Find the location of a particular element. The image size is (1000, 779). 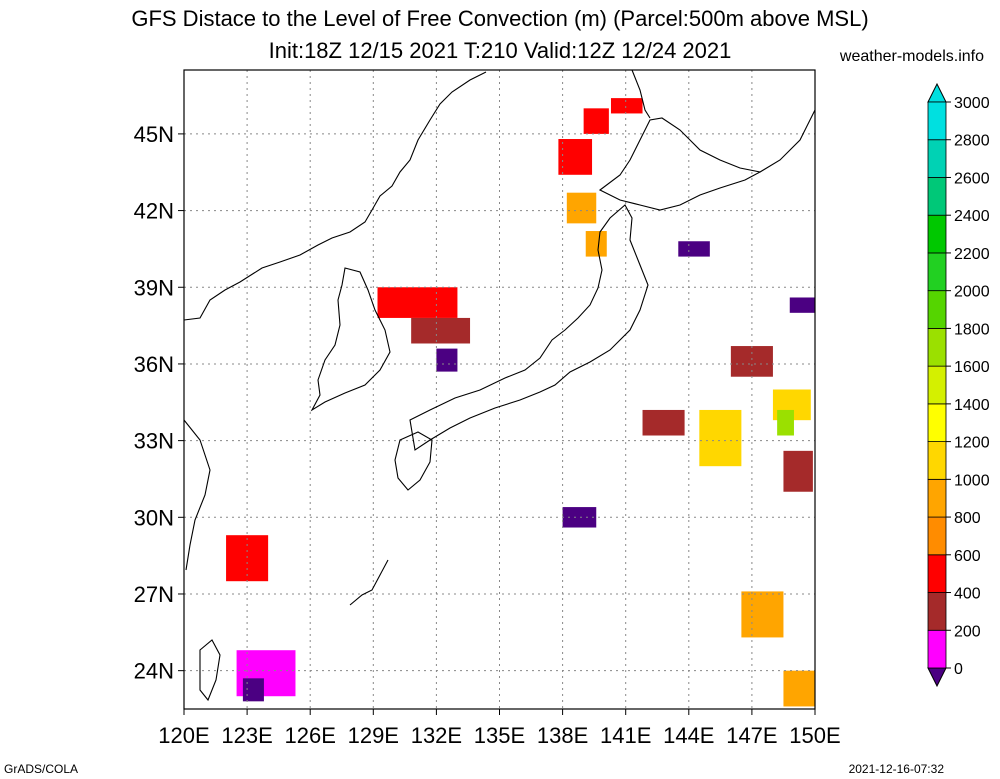

colorbar-label-7: 1400 is located at coordinates (972, 405).